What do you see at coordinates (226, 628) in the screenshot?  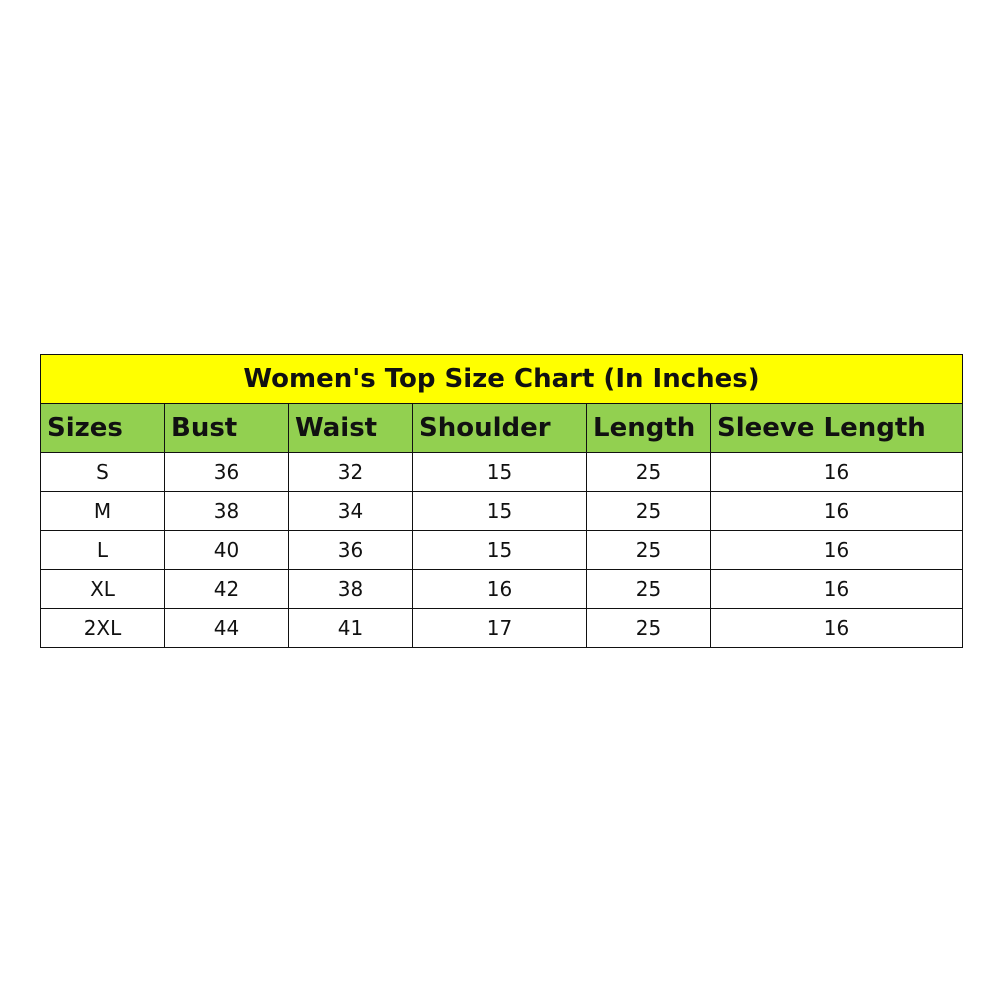 I see `table-cell: 44` at bounding box center [226, 628].